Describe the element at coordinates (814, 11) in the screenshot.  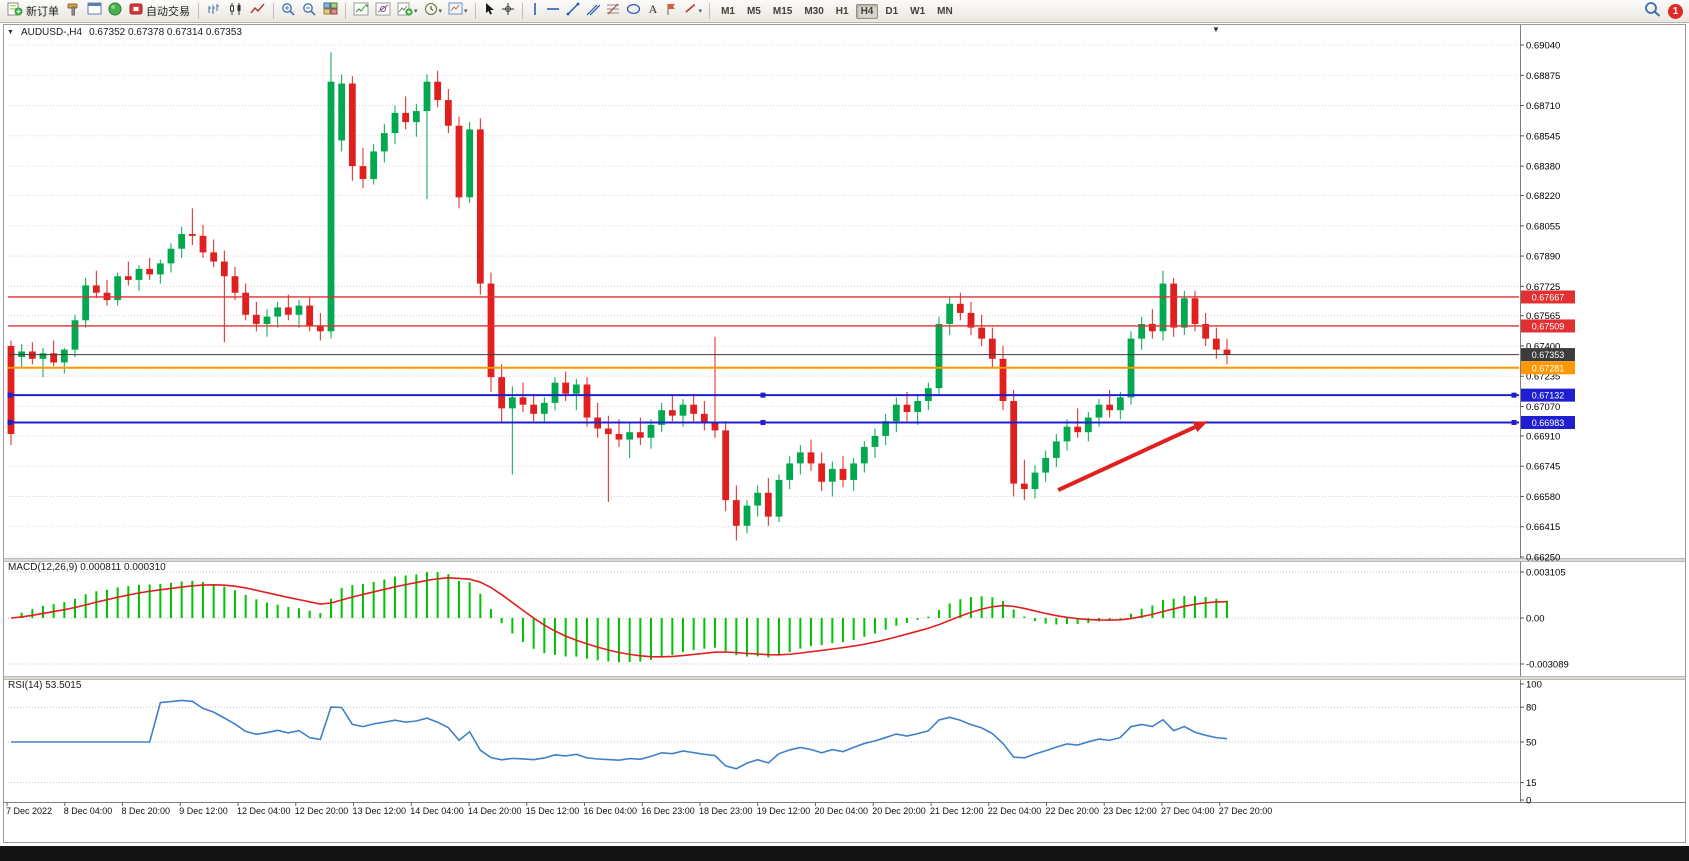
I see `timeframe-M30: M30` at that location.